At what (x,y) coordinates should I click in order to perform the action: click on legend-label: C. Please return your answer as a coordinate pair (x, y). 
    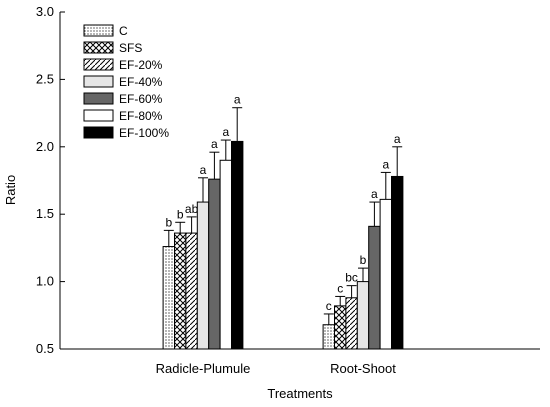
    Looking at the image, I should click on (123, 31).